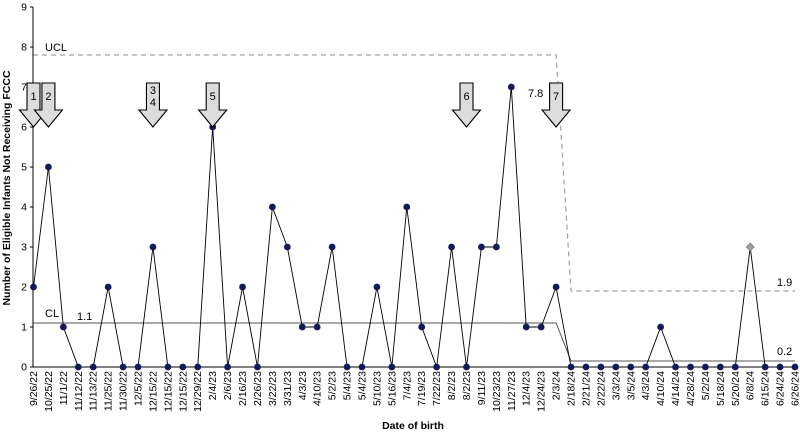 Image resolution: width=800 pixels, height=434 pixels. What do you see at coordinates (631, 385) in the screenshot?
I see `x-tick-label: 3/5/24` at bounding box center [631, 385].